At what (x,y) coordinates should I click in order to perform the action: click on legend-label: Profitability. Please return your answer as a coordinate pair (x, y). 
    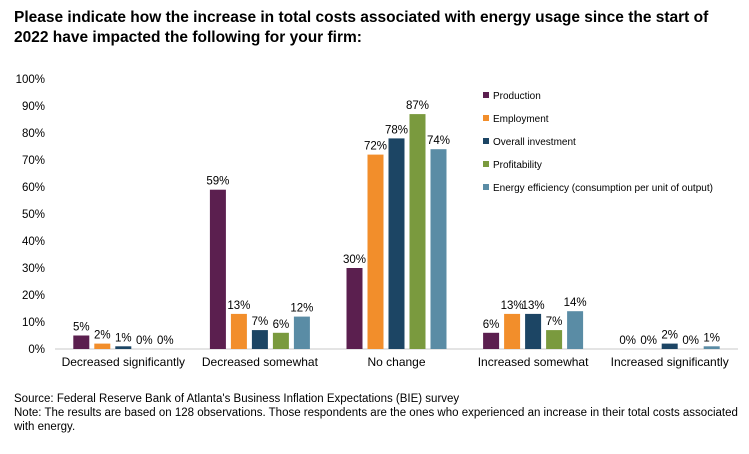
    Looking at the image, I should click on (517, 165).